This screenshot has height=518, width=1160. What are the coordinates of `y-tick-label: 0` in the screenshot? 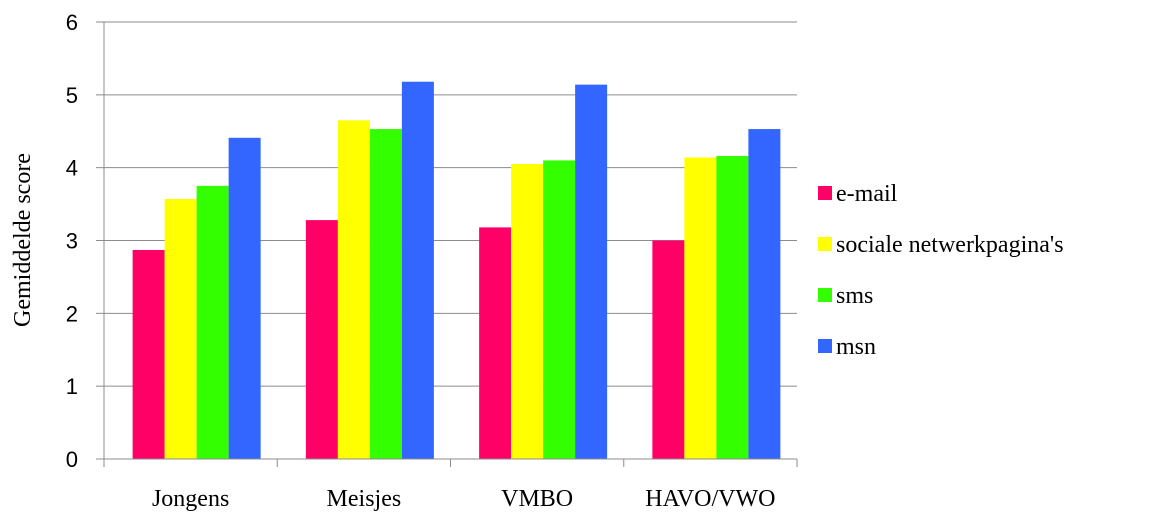 It's located at (72, 459).